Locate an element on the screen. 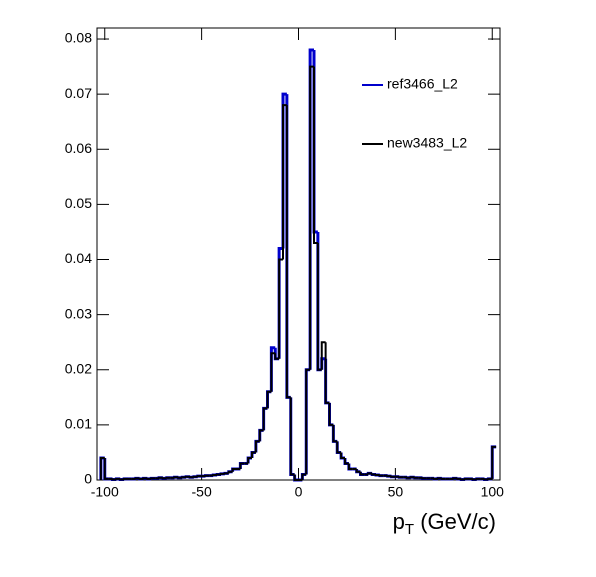 The image size is (596, 577). x-tick-label: 100 is located at coordinates (493, 492).